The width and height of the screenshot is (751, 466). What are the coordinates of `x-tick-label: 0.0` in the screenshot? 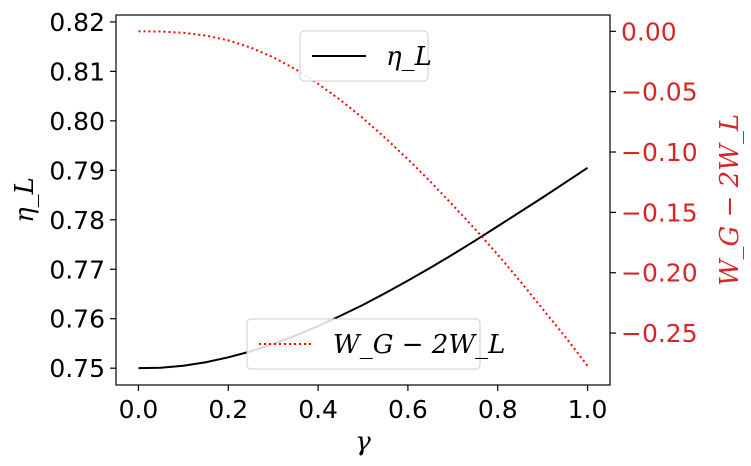 It's located at (139, 409).